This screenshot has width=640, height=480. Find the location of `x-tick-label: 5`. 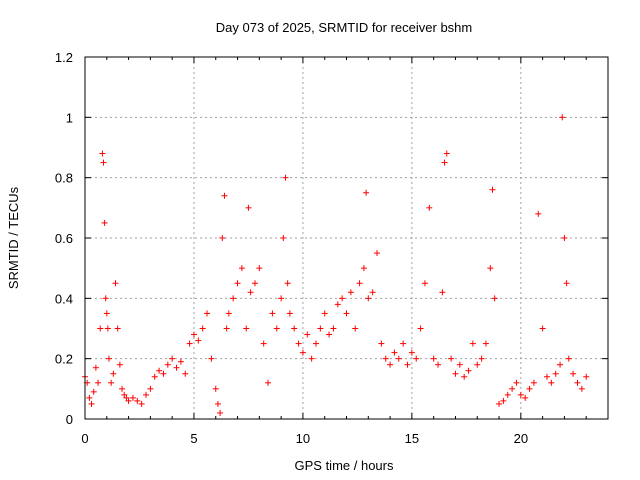

x-tick-label: 5 is located at coordinates (193, 438).